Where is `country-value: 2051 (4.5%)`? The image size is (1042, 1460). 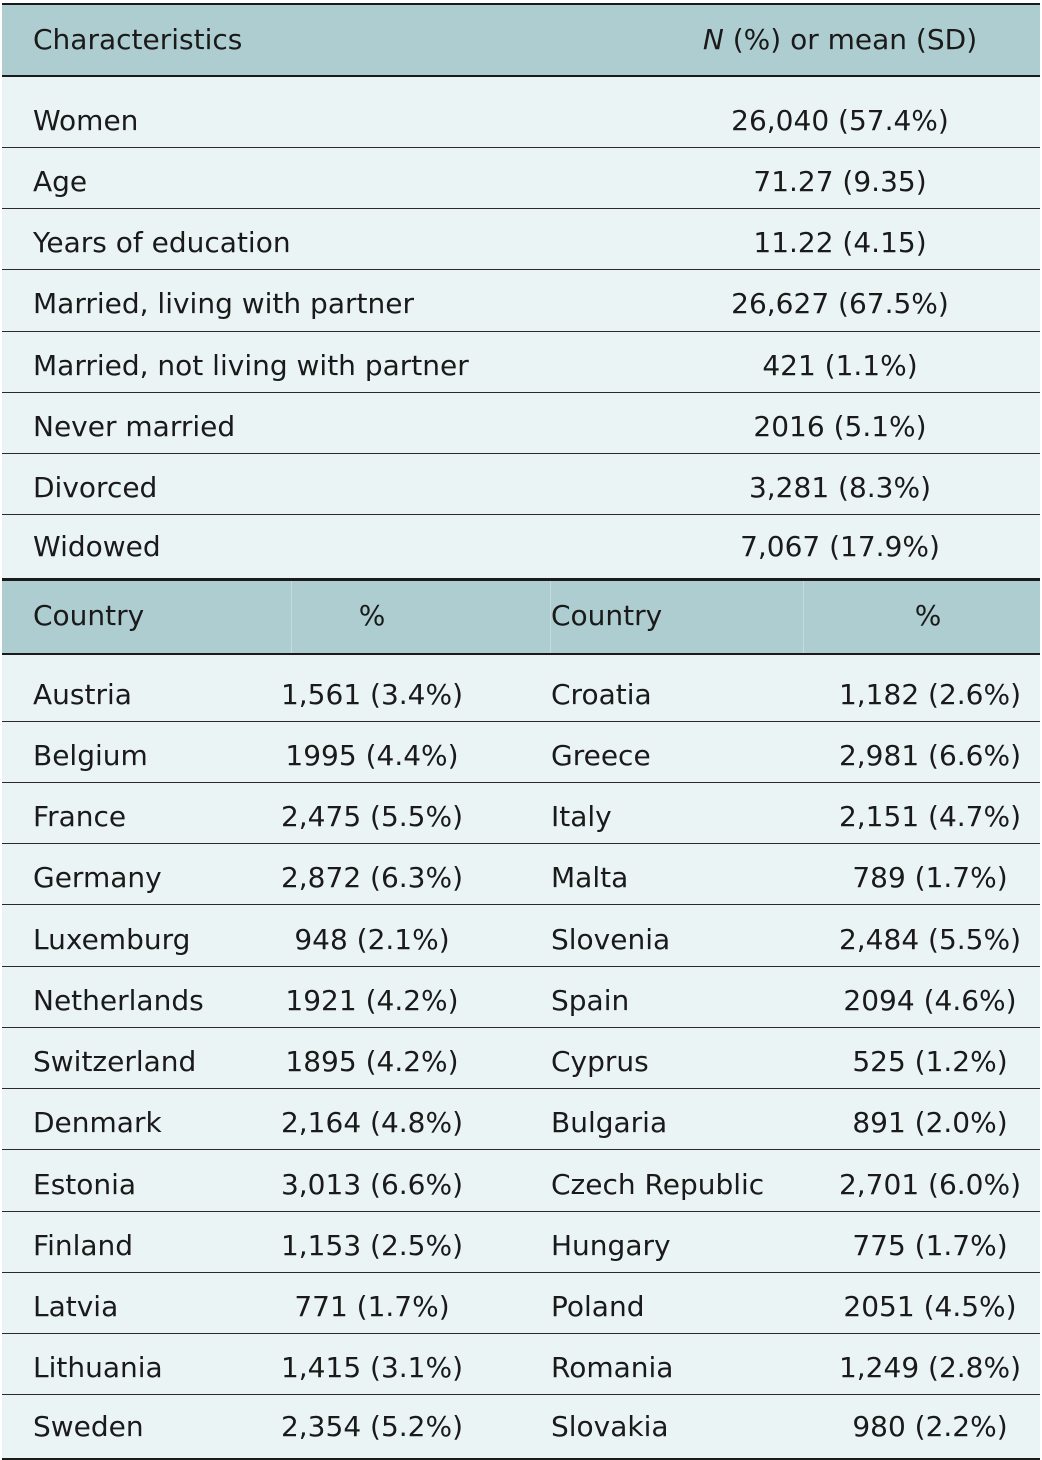 country-value: 2051 (4.5%) is located at coordinates (930, 1306).